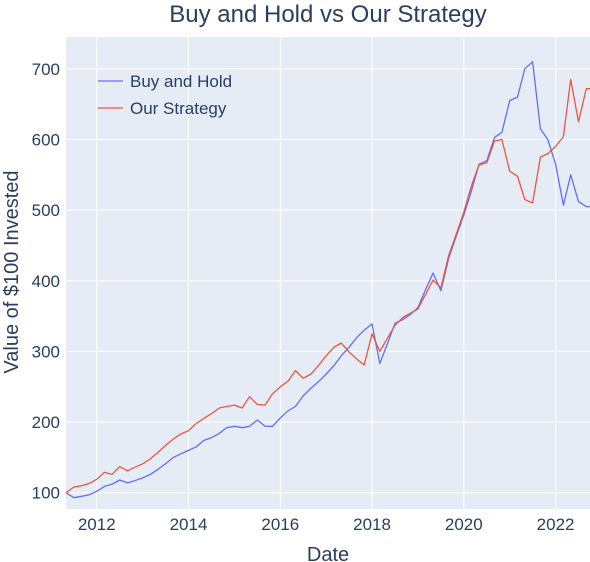  I want to click on y-axis-title: Value of $100 Invested, so click(12, 271).